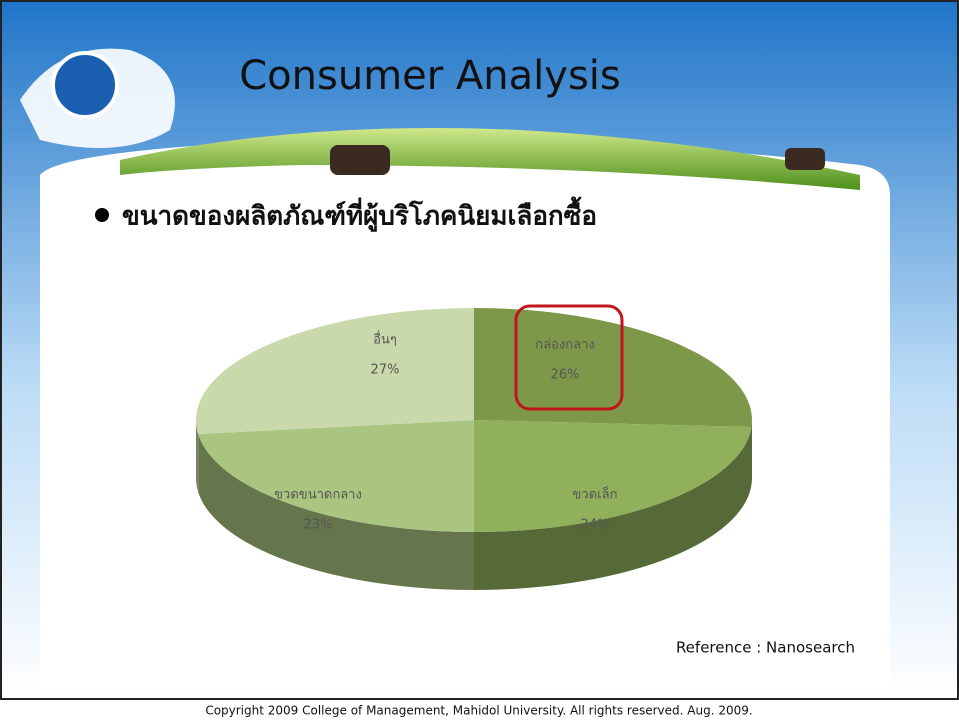  What do you see at coordinates (102, 215) in the screenshot?
I see `bullet-dot` at bounding box center [102, 215].